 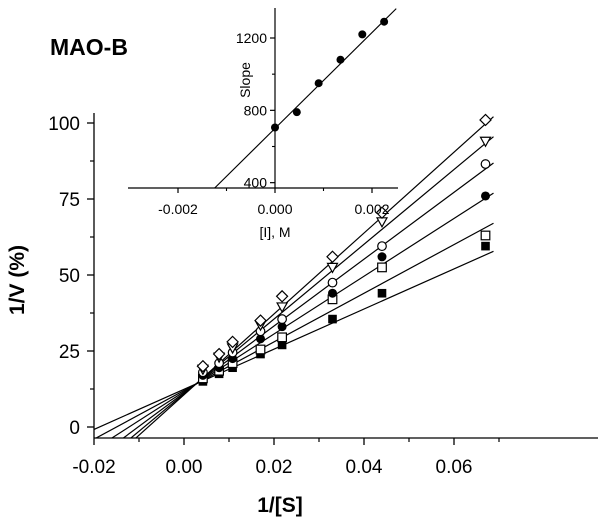 What do you see at coordinates (89, 47) in the screenshot?
I see `chart-title: MAO-B` at bounding box center [89, 47].